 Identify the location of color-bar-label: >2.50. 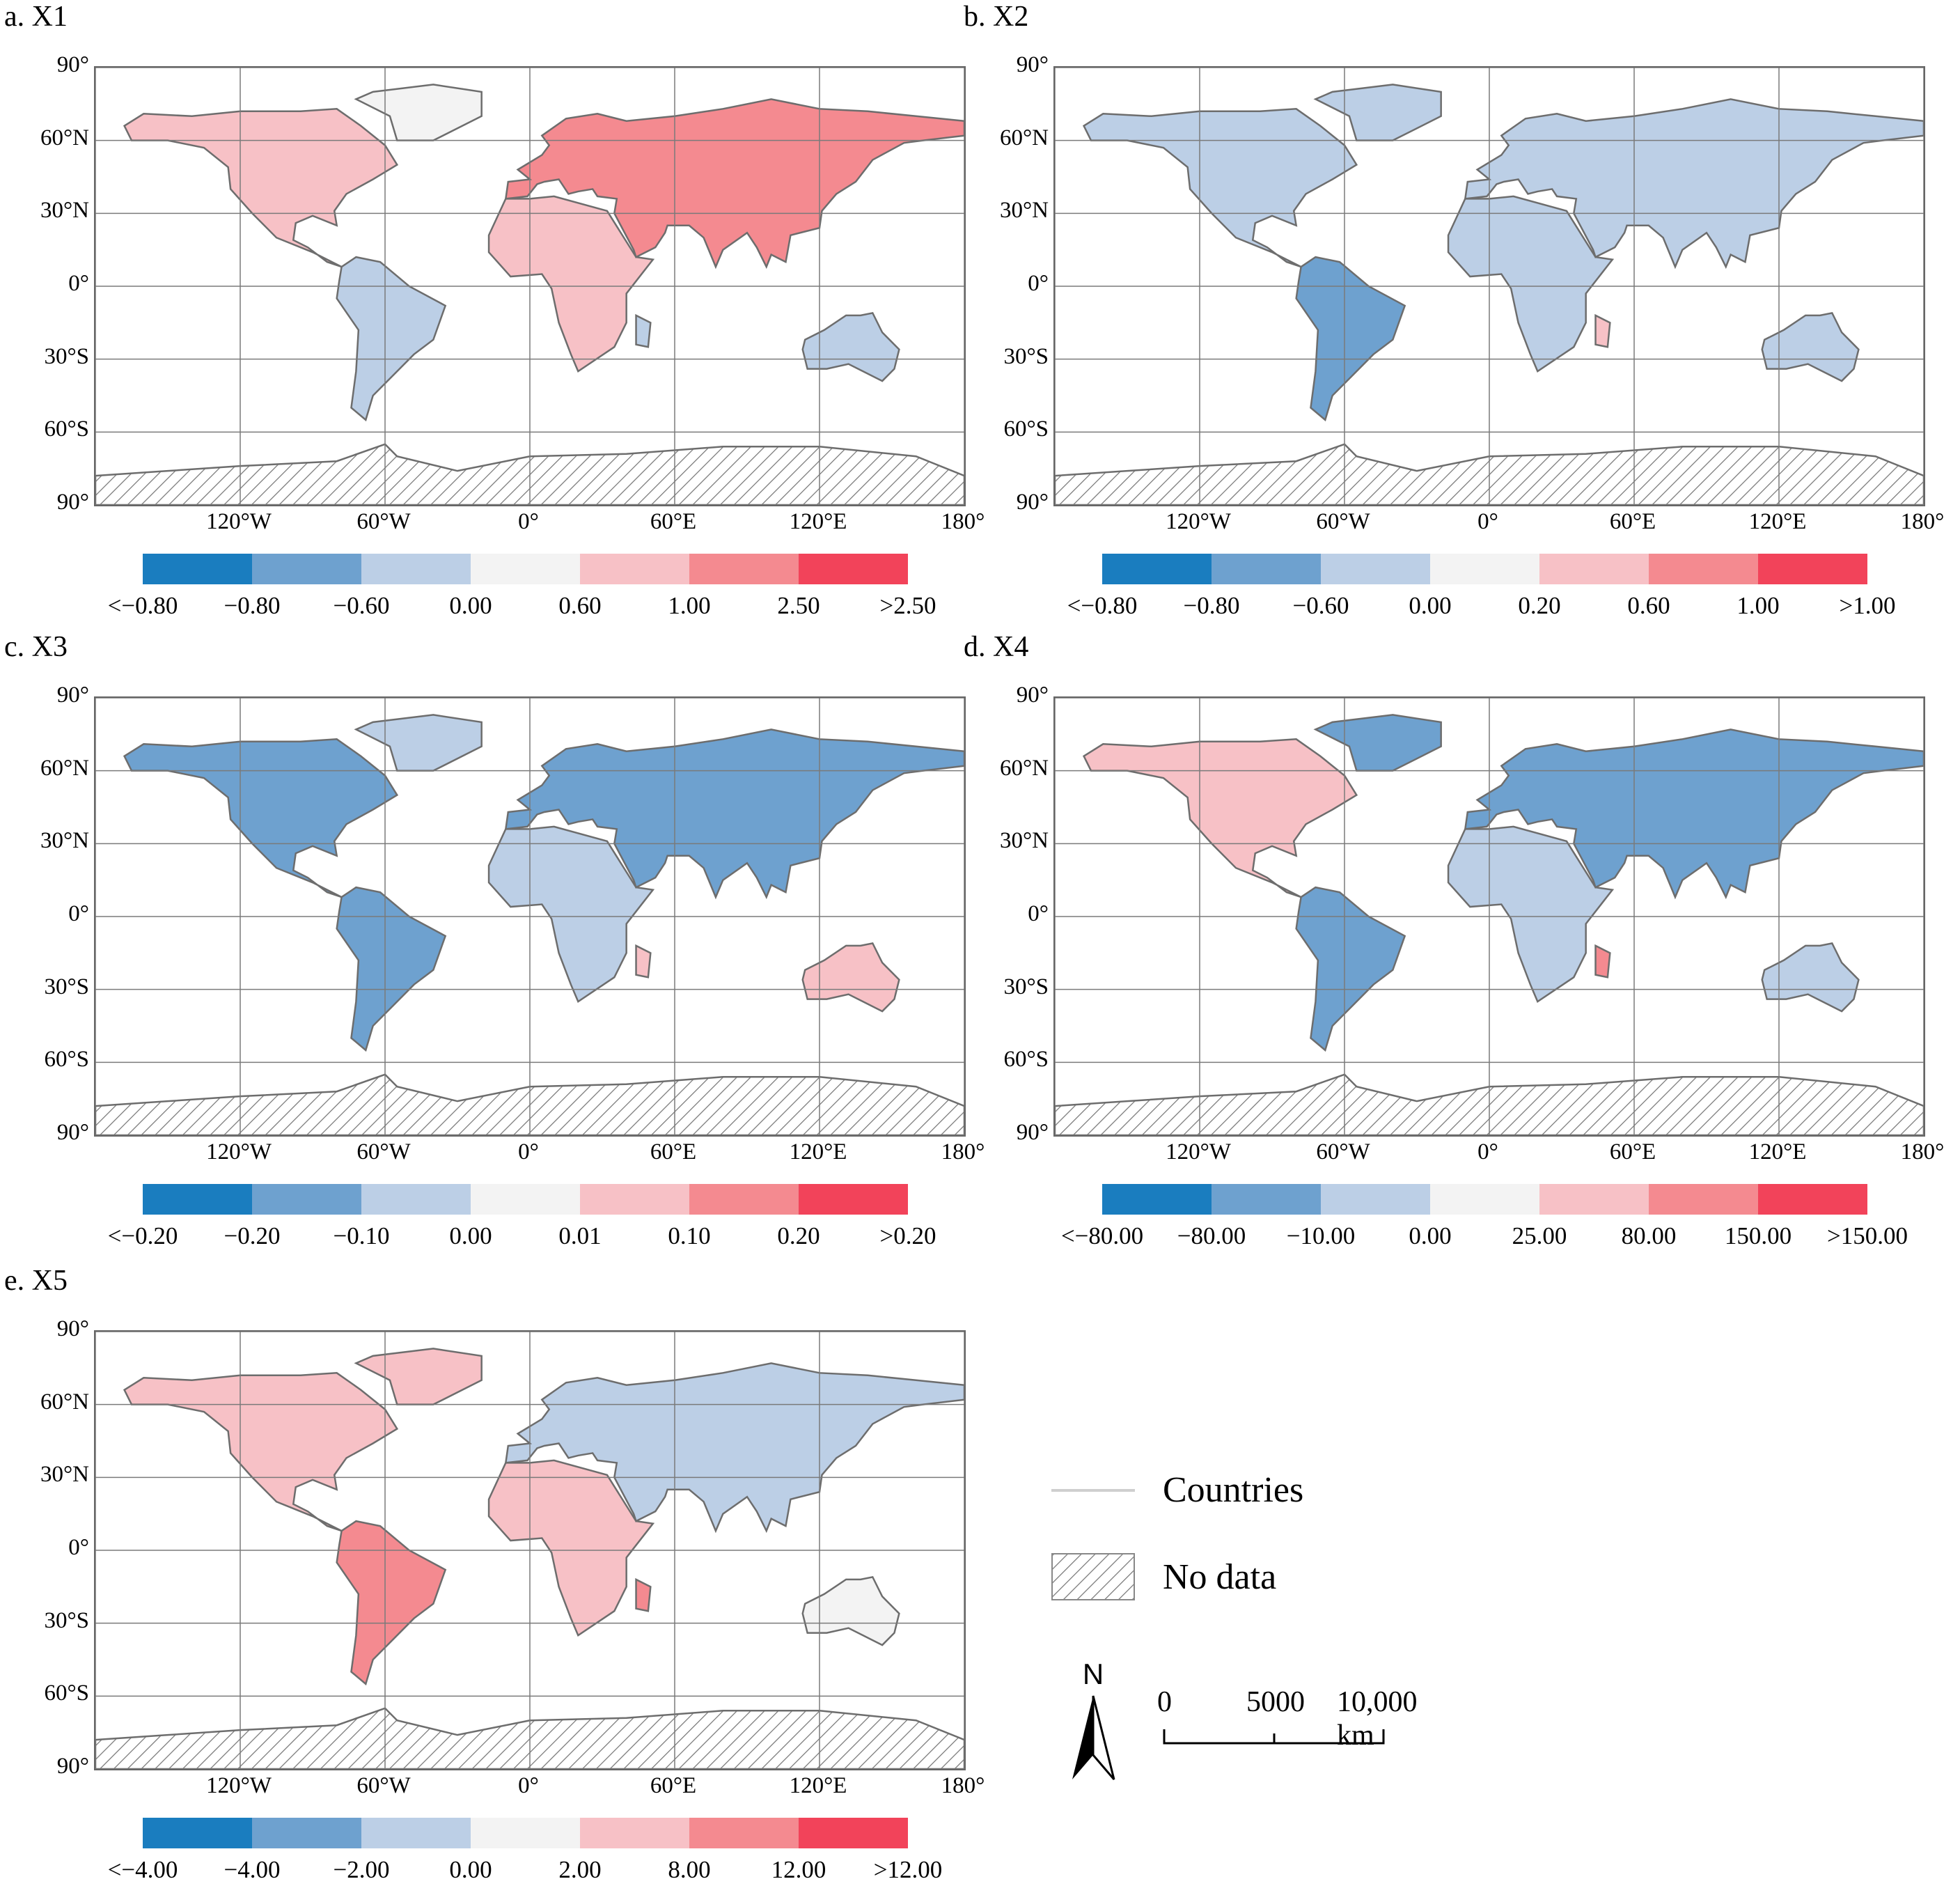
(907, 605).